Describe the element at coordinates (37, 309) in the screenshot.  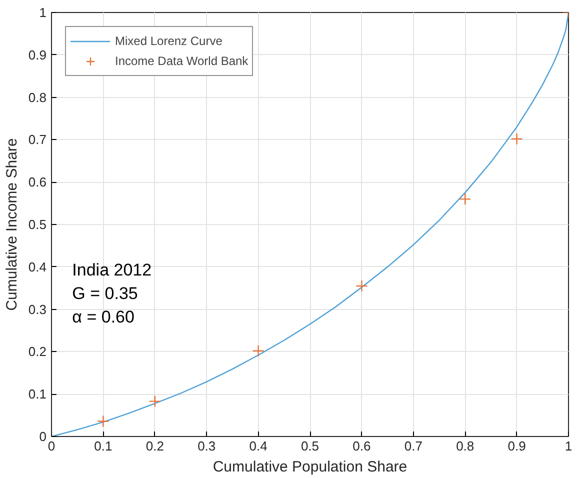
I see `y-tick-label: 0.3` at that location.